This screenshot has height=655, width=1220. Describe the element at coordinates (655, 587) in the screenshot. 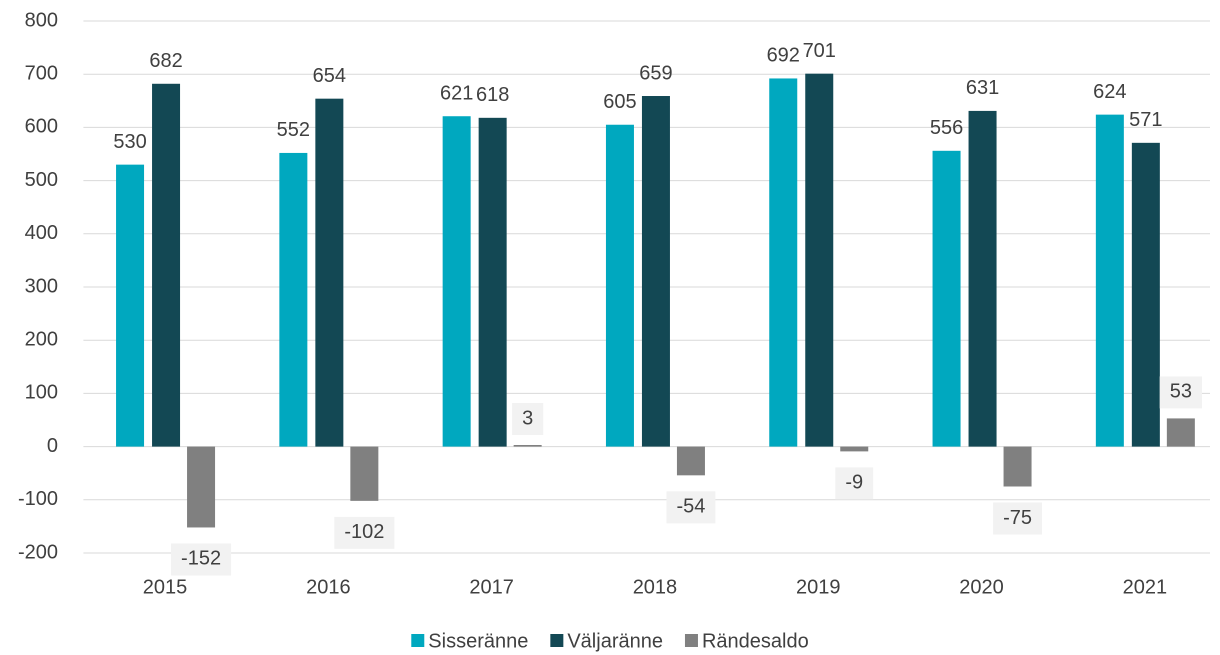

I see `x-tick-label: 2018` at that location.